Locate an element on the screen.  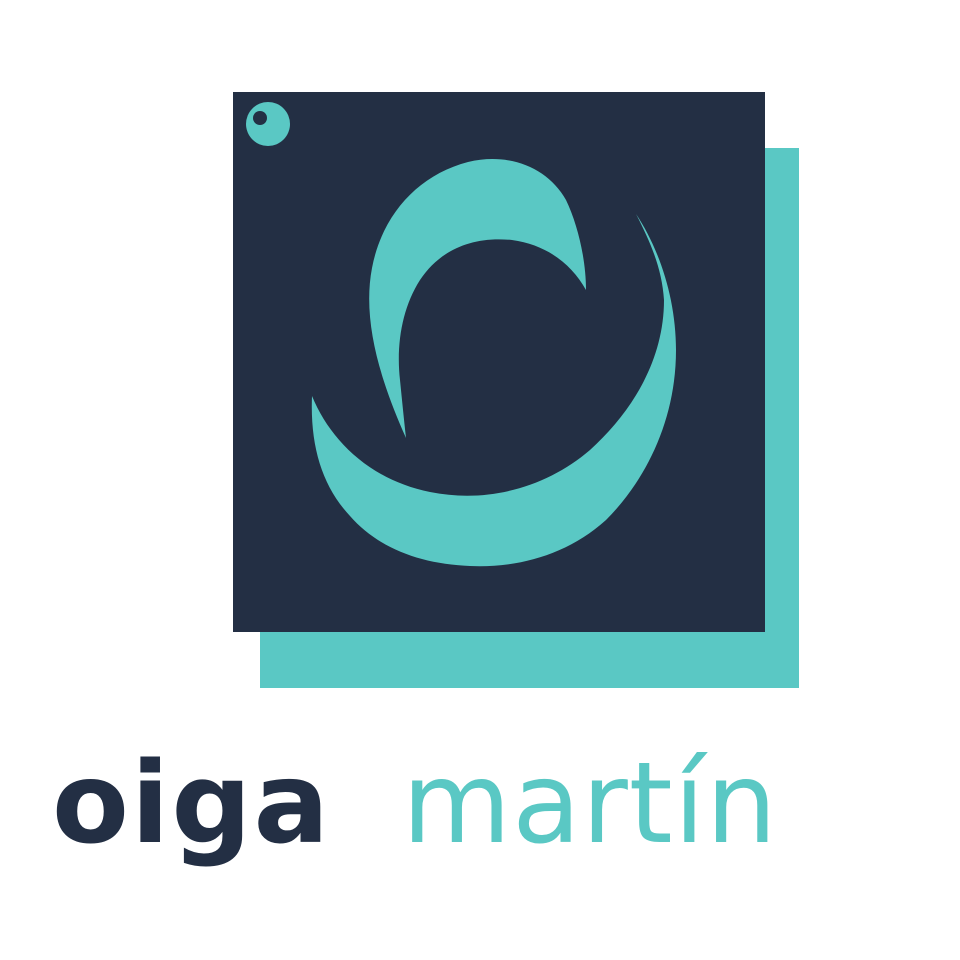
wordmark-first-name: oiga is located at coordinates (191, 804).